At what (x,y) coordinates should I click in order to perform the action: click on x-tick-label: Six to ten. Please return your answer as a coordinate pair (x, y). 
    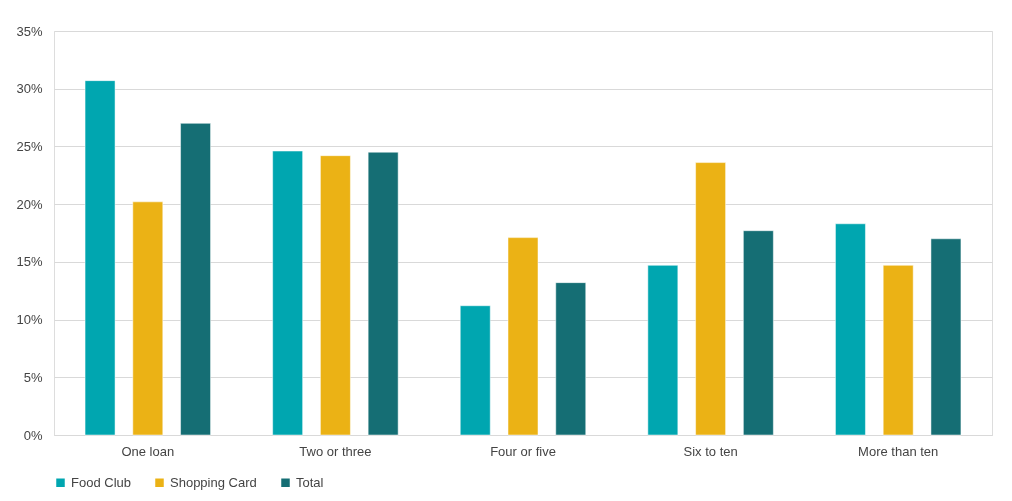
    Looking at the image, I should click on (710, 451).